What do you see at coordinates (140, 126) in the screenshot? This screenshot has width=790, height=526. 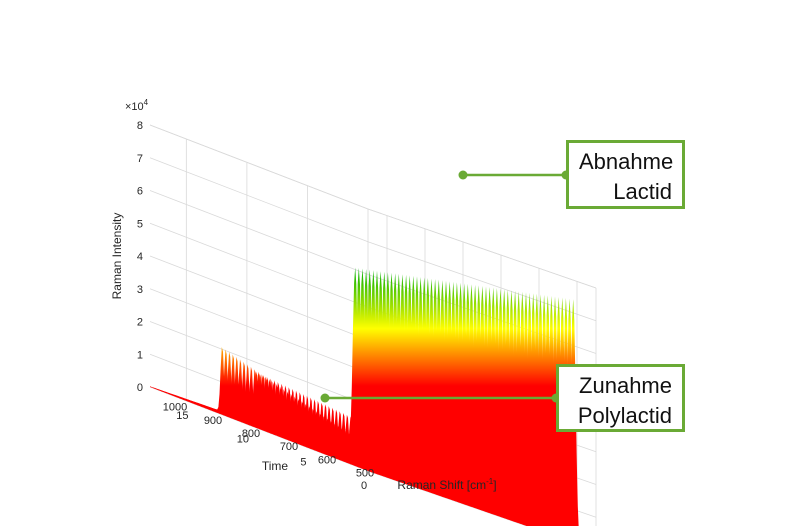 I see `z-tick-label: 8` at bounding box center [140, 126].